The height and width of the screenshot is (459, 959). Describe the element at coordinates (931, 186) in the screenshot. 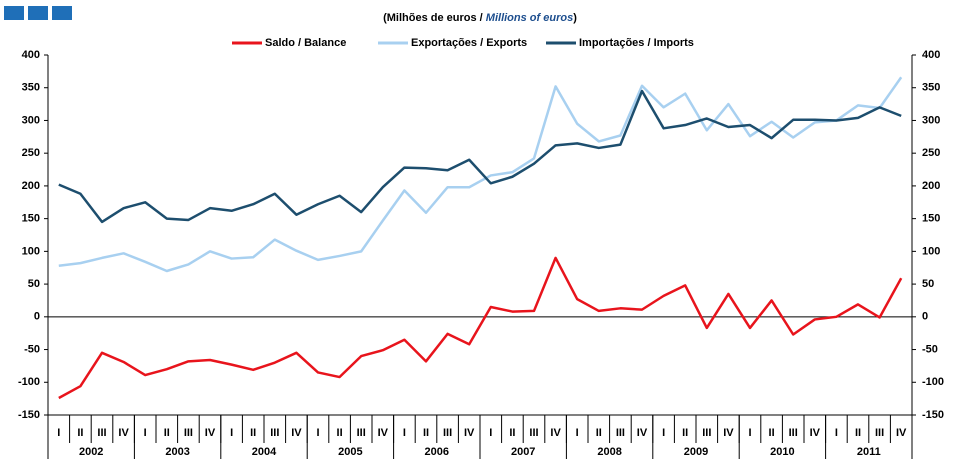

I see `y2-tick-label: 200` at that location.